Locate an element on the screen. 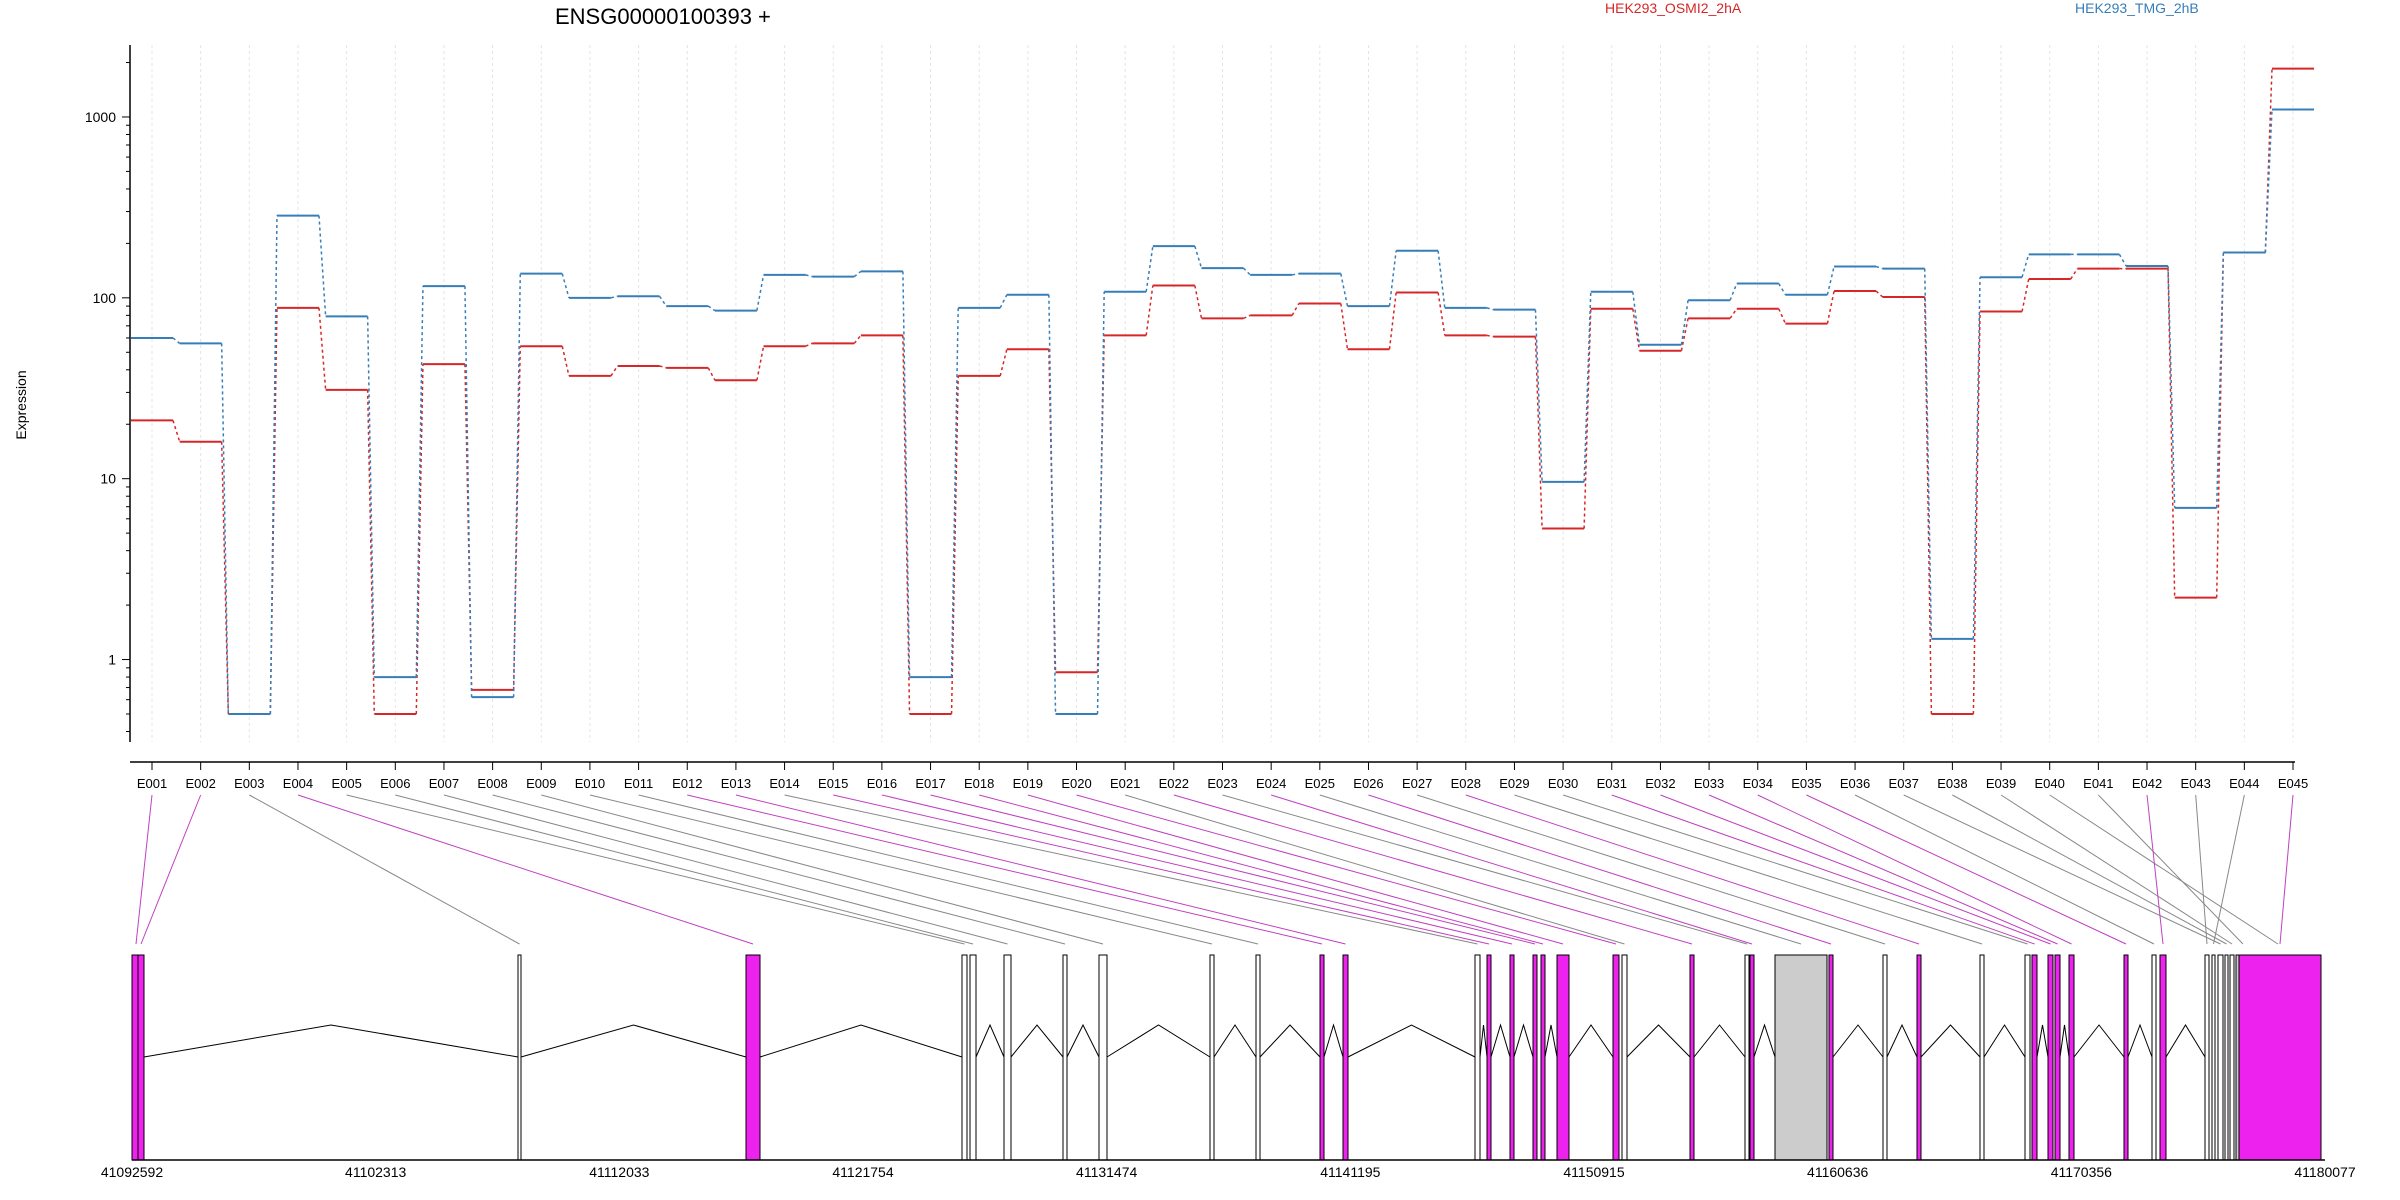 Image resolution: width=2400 pixels, height=1200 pixels. x-tick-label: E020 is located at coordinates (1076, 783).